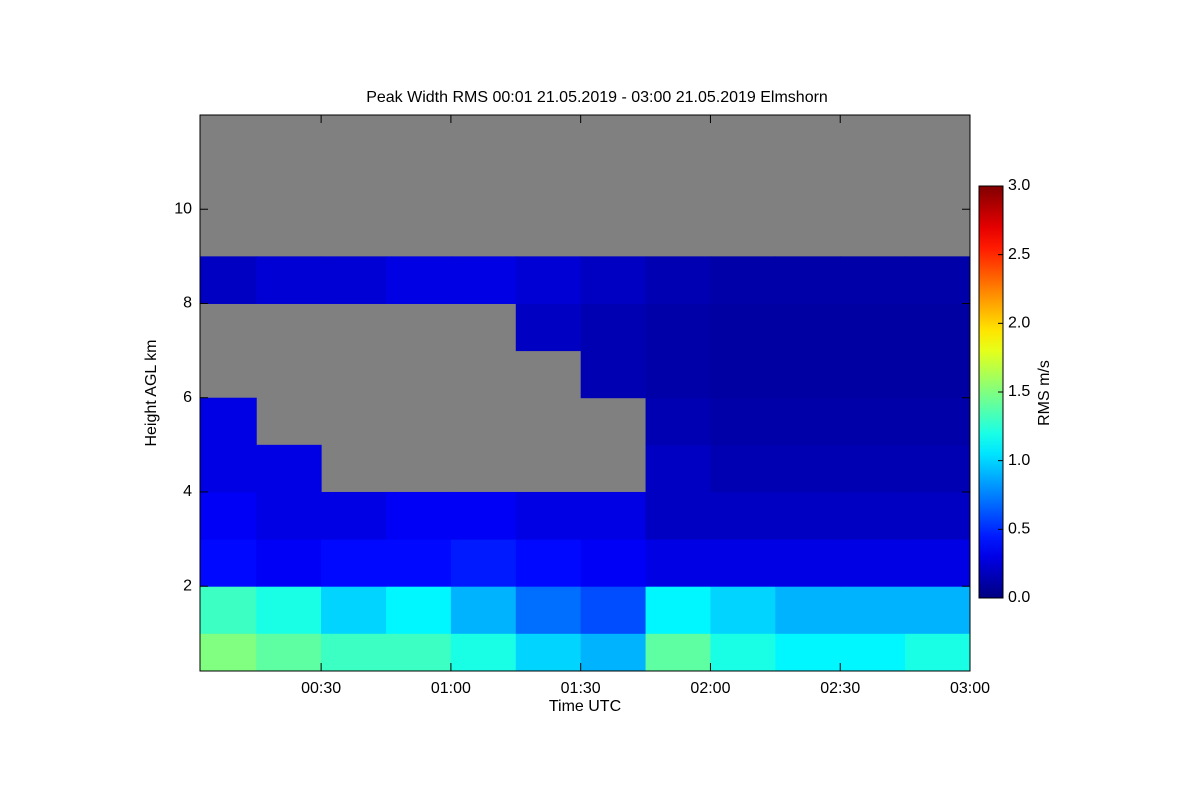 The width and height of the screenshot is (1200, 800). What do you see at coordinates (183, 208) in the screenshot?
I see `y-tick-label: 10` at bounding box center [183, 208].